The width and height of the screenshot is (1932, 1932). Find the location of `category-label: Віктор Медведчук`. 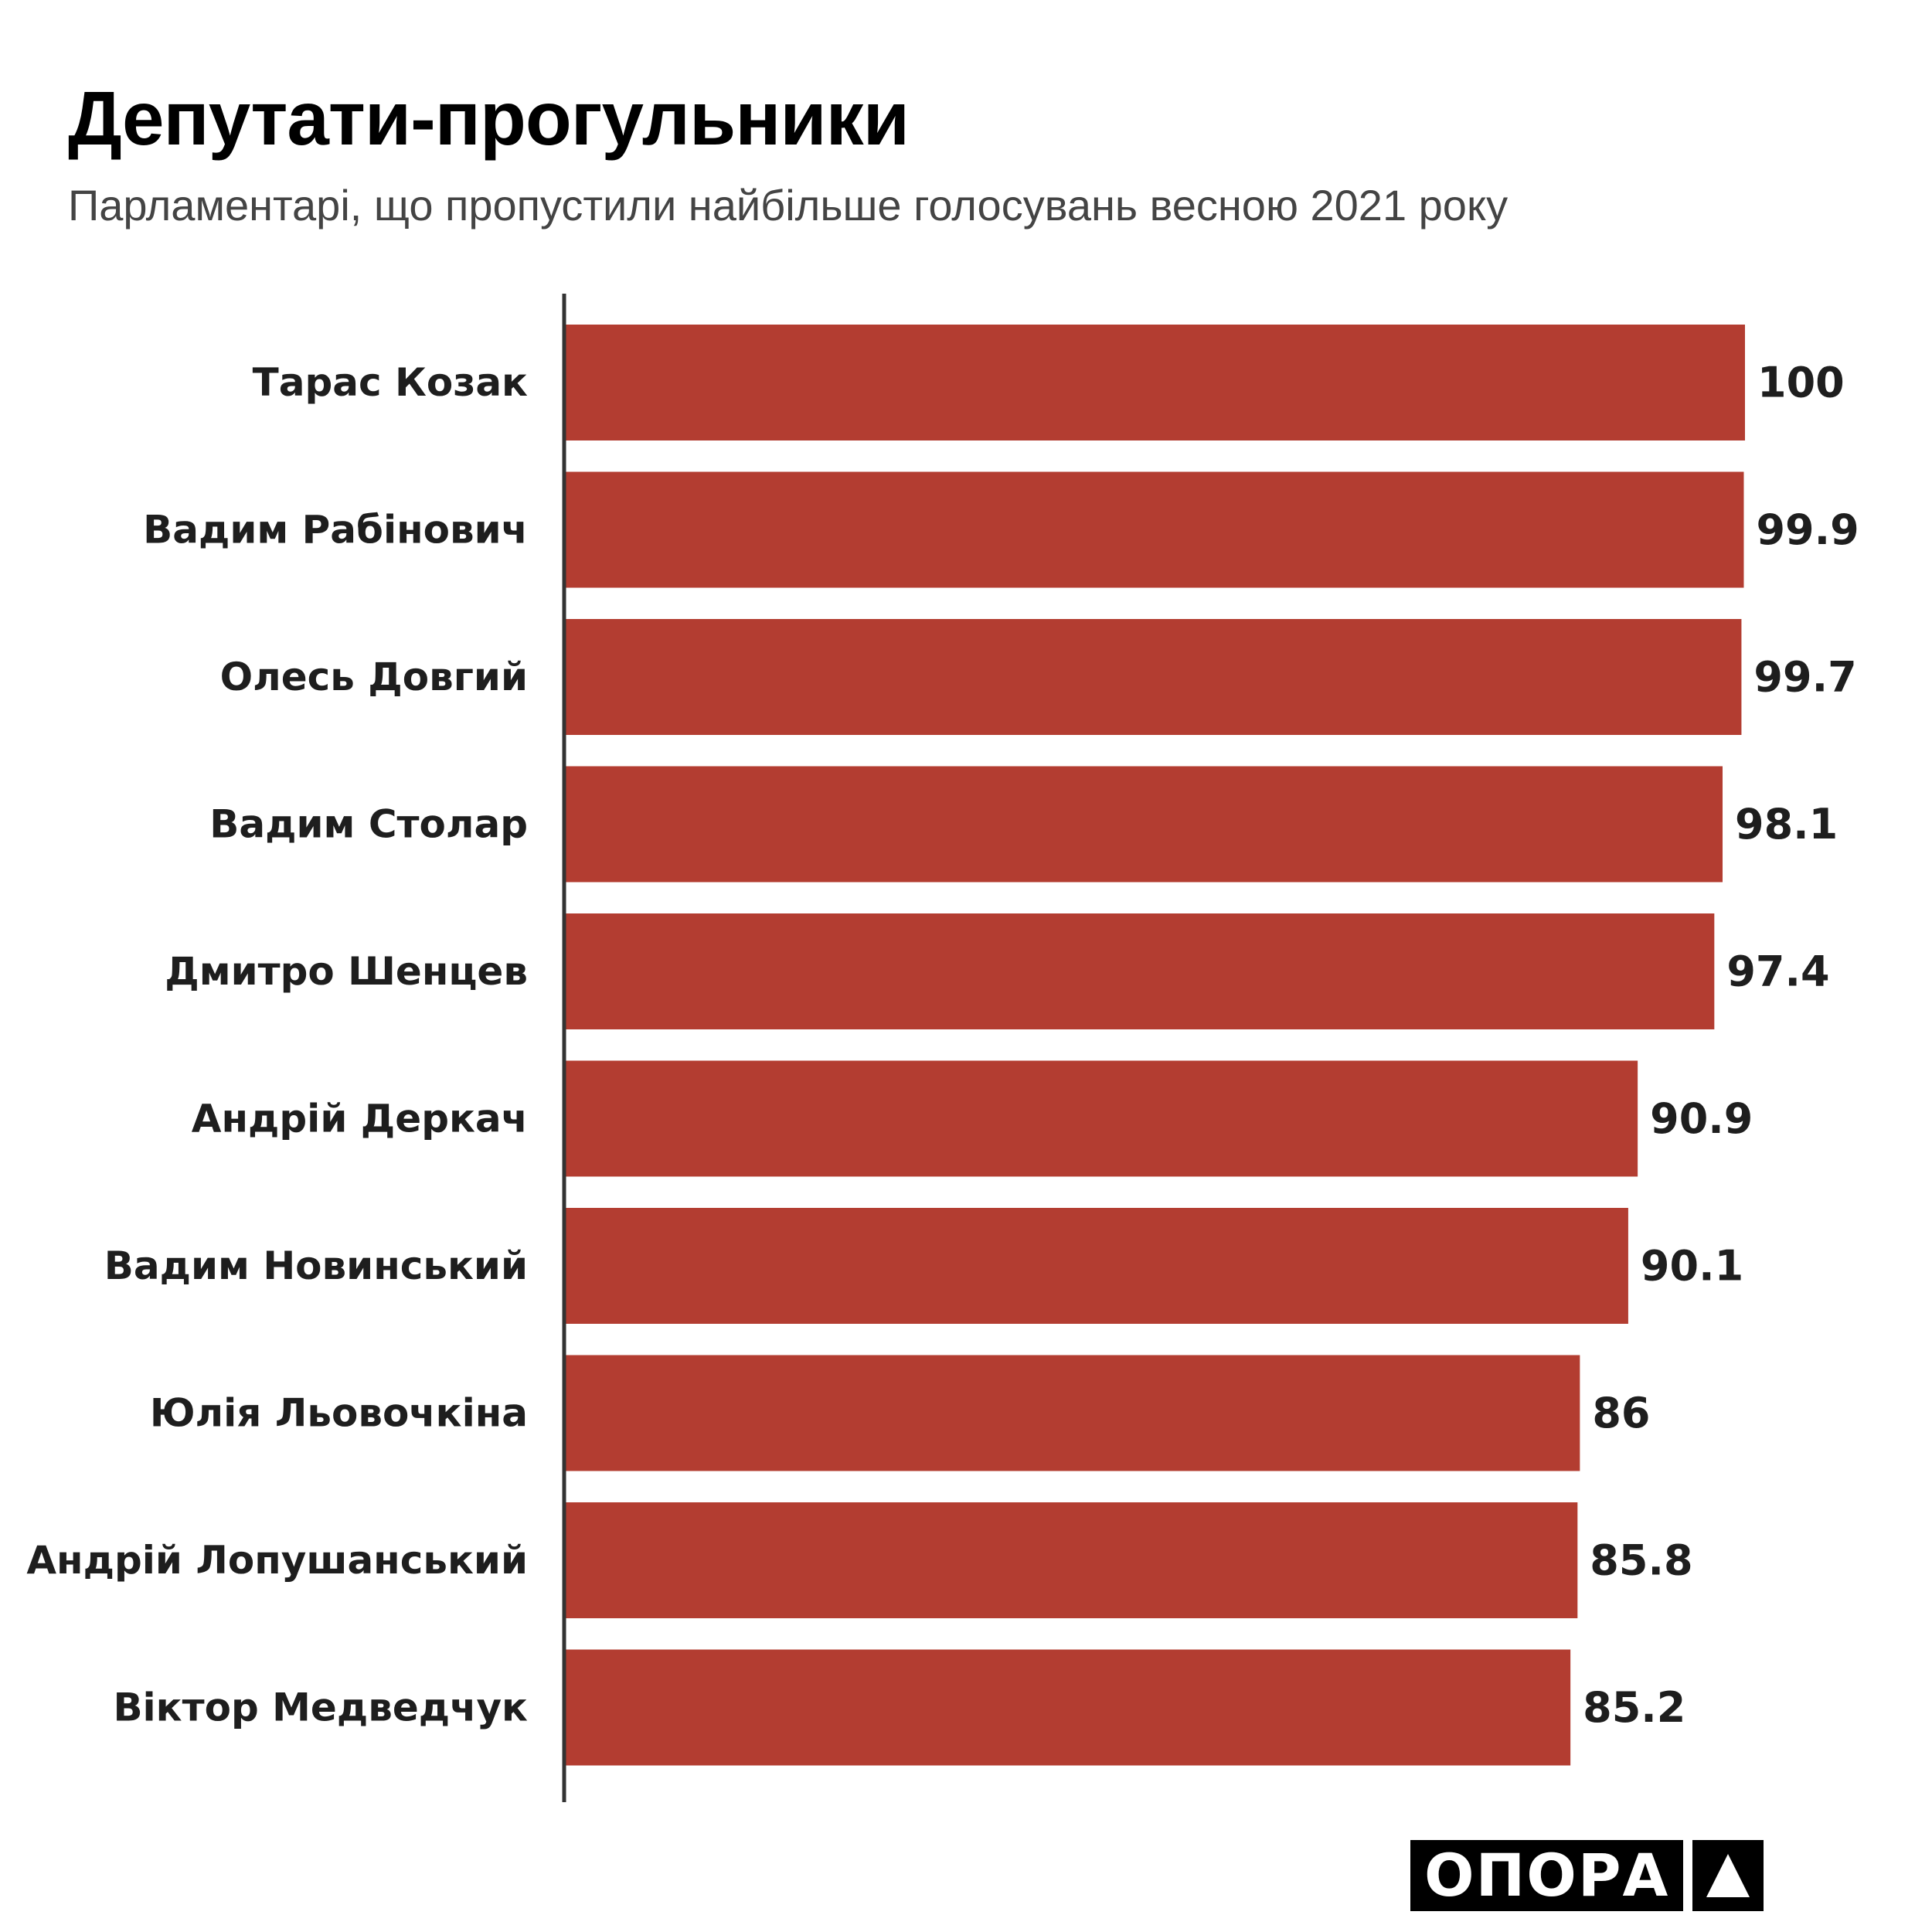

category-label: Віктор Медведчук is located at coordinates (321, 1708).